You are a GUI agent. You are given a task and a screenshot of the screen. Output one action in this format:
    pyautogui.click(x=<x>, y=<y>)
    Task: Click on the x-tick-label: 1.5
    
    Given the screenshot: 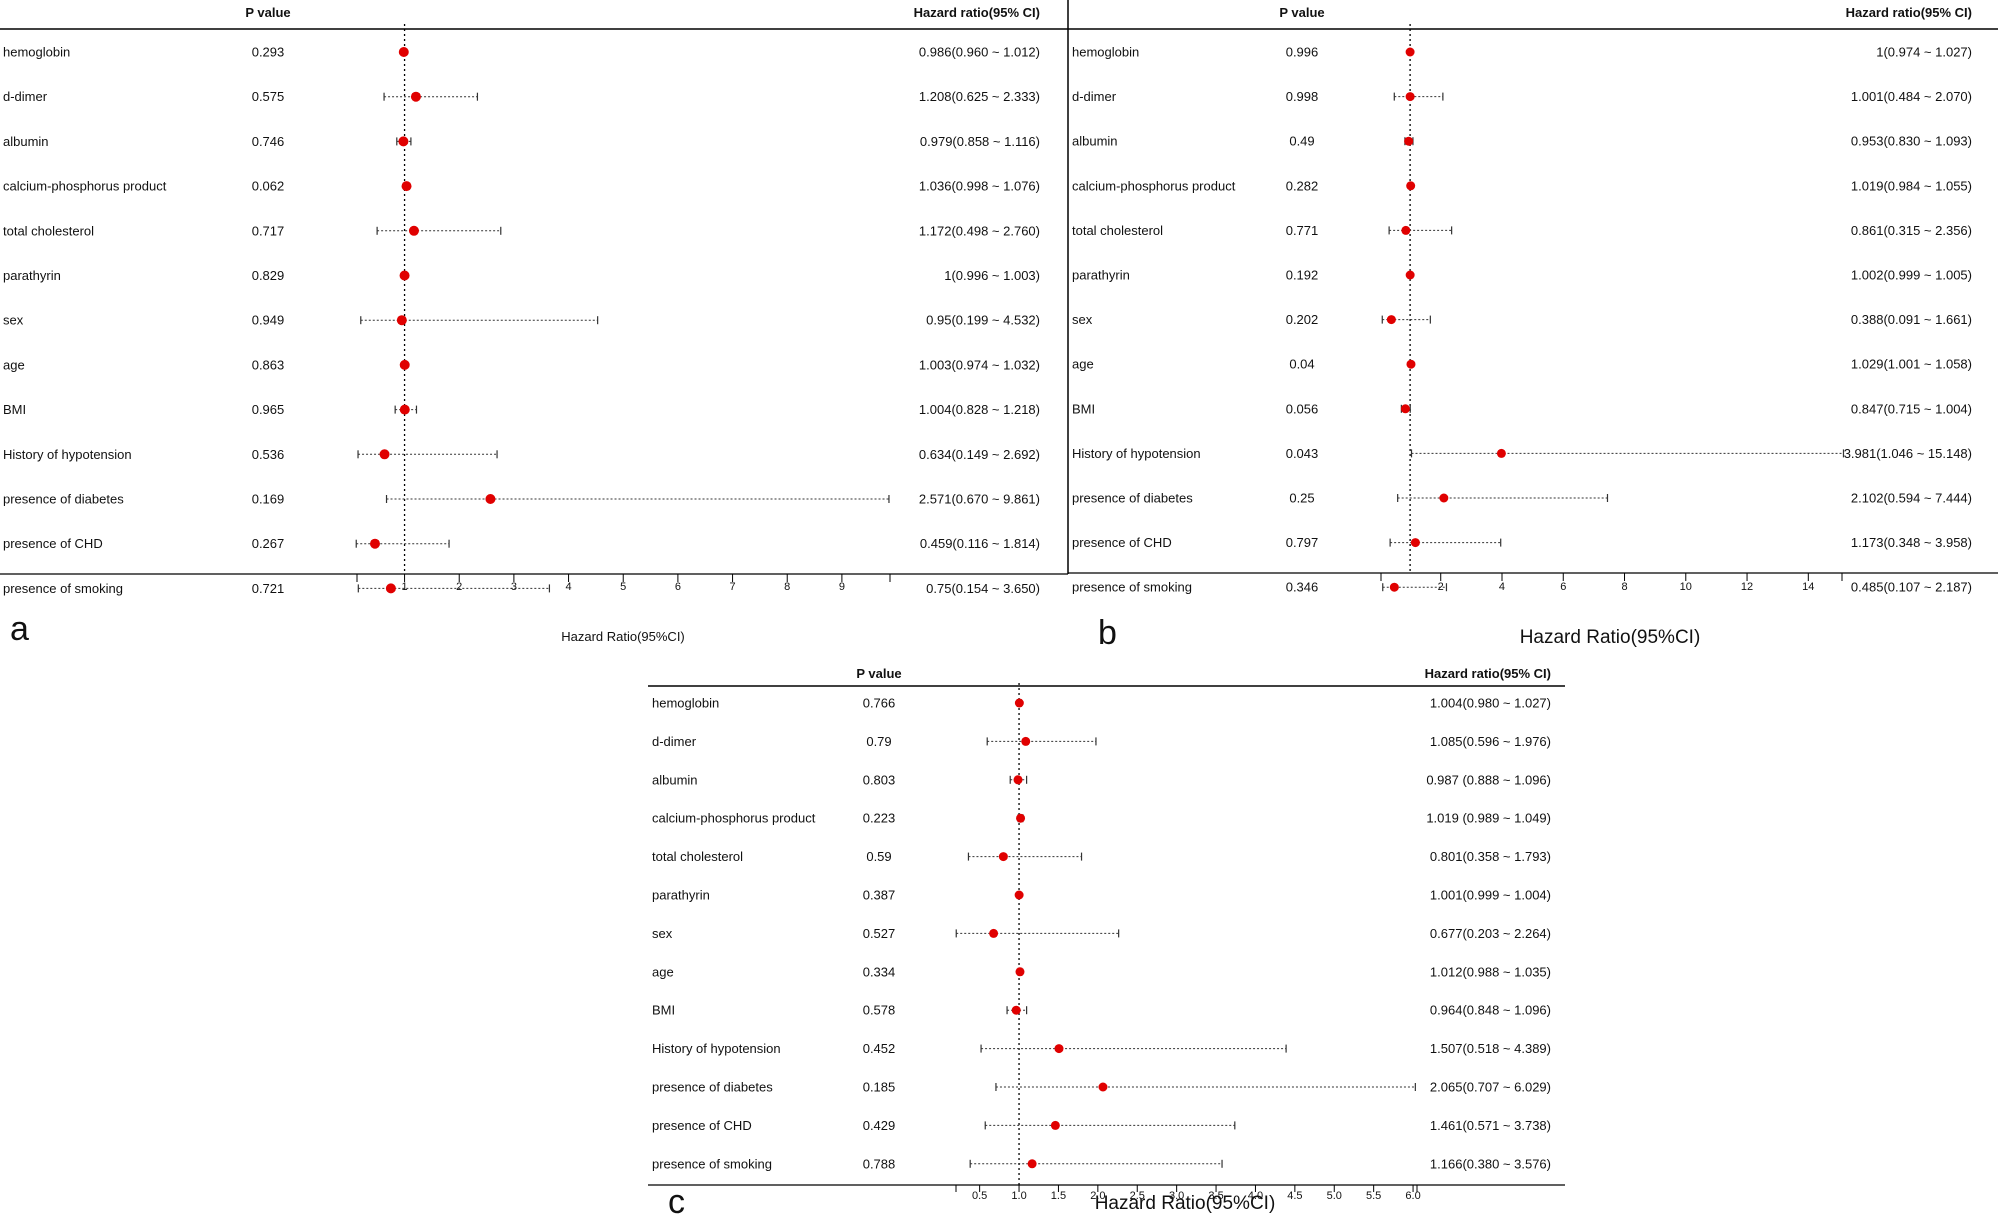 What is the action you would take?
    pyautogui.click(x=1058, y=1196)
    